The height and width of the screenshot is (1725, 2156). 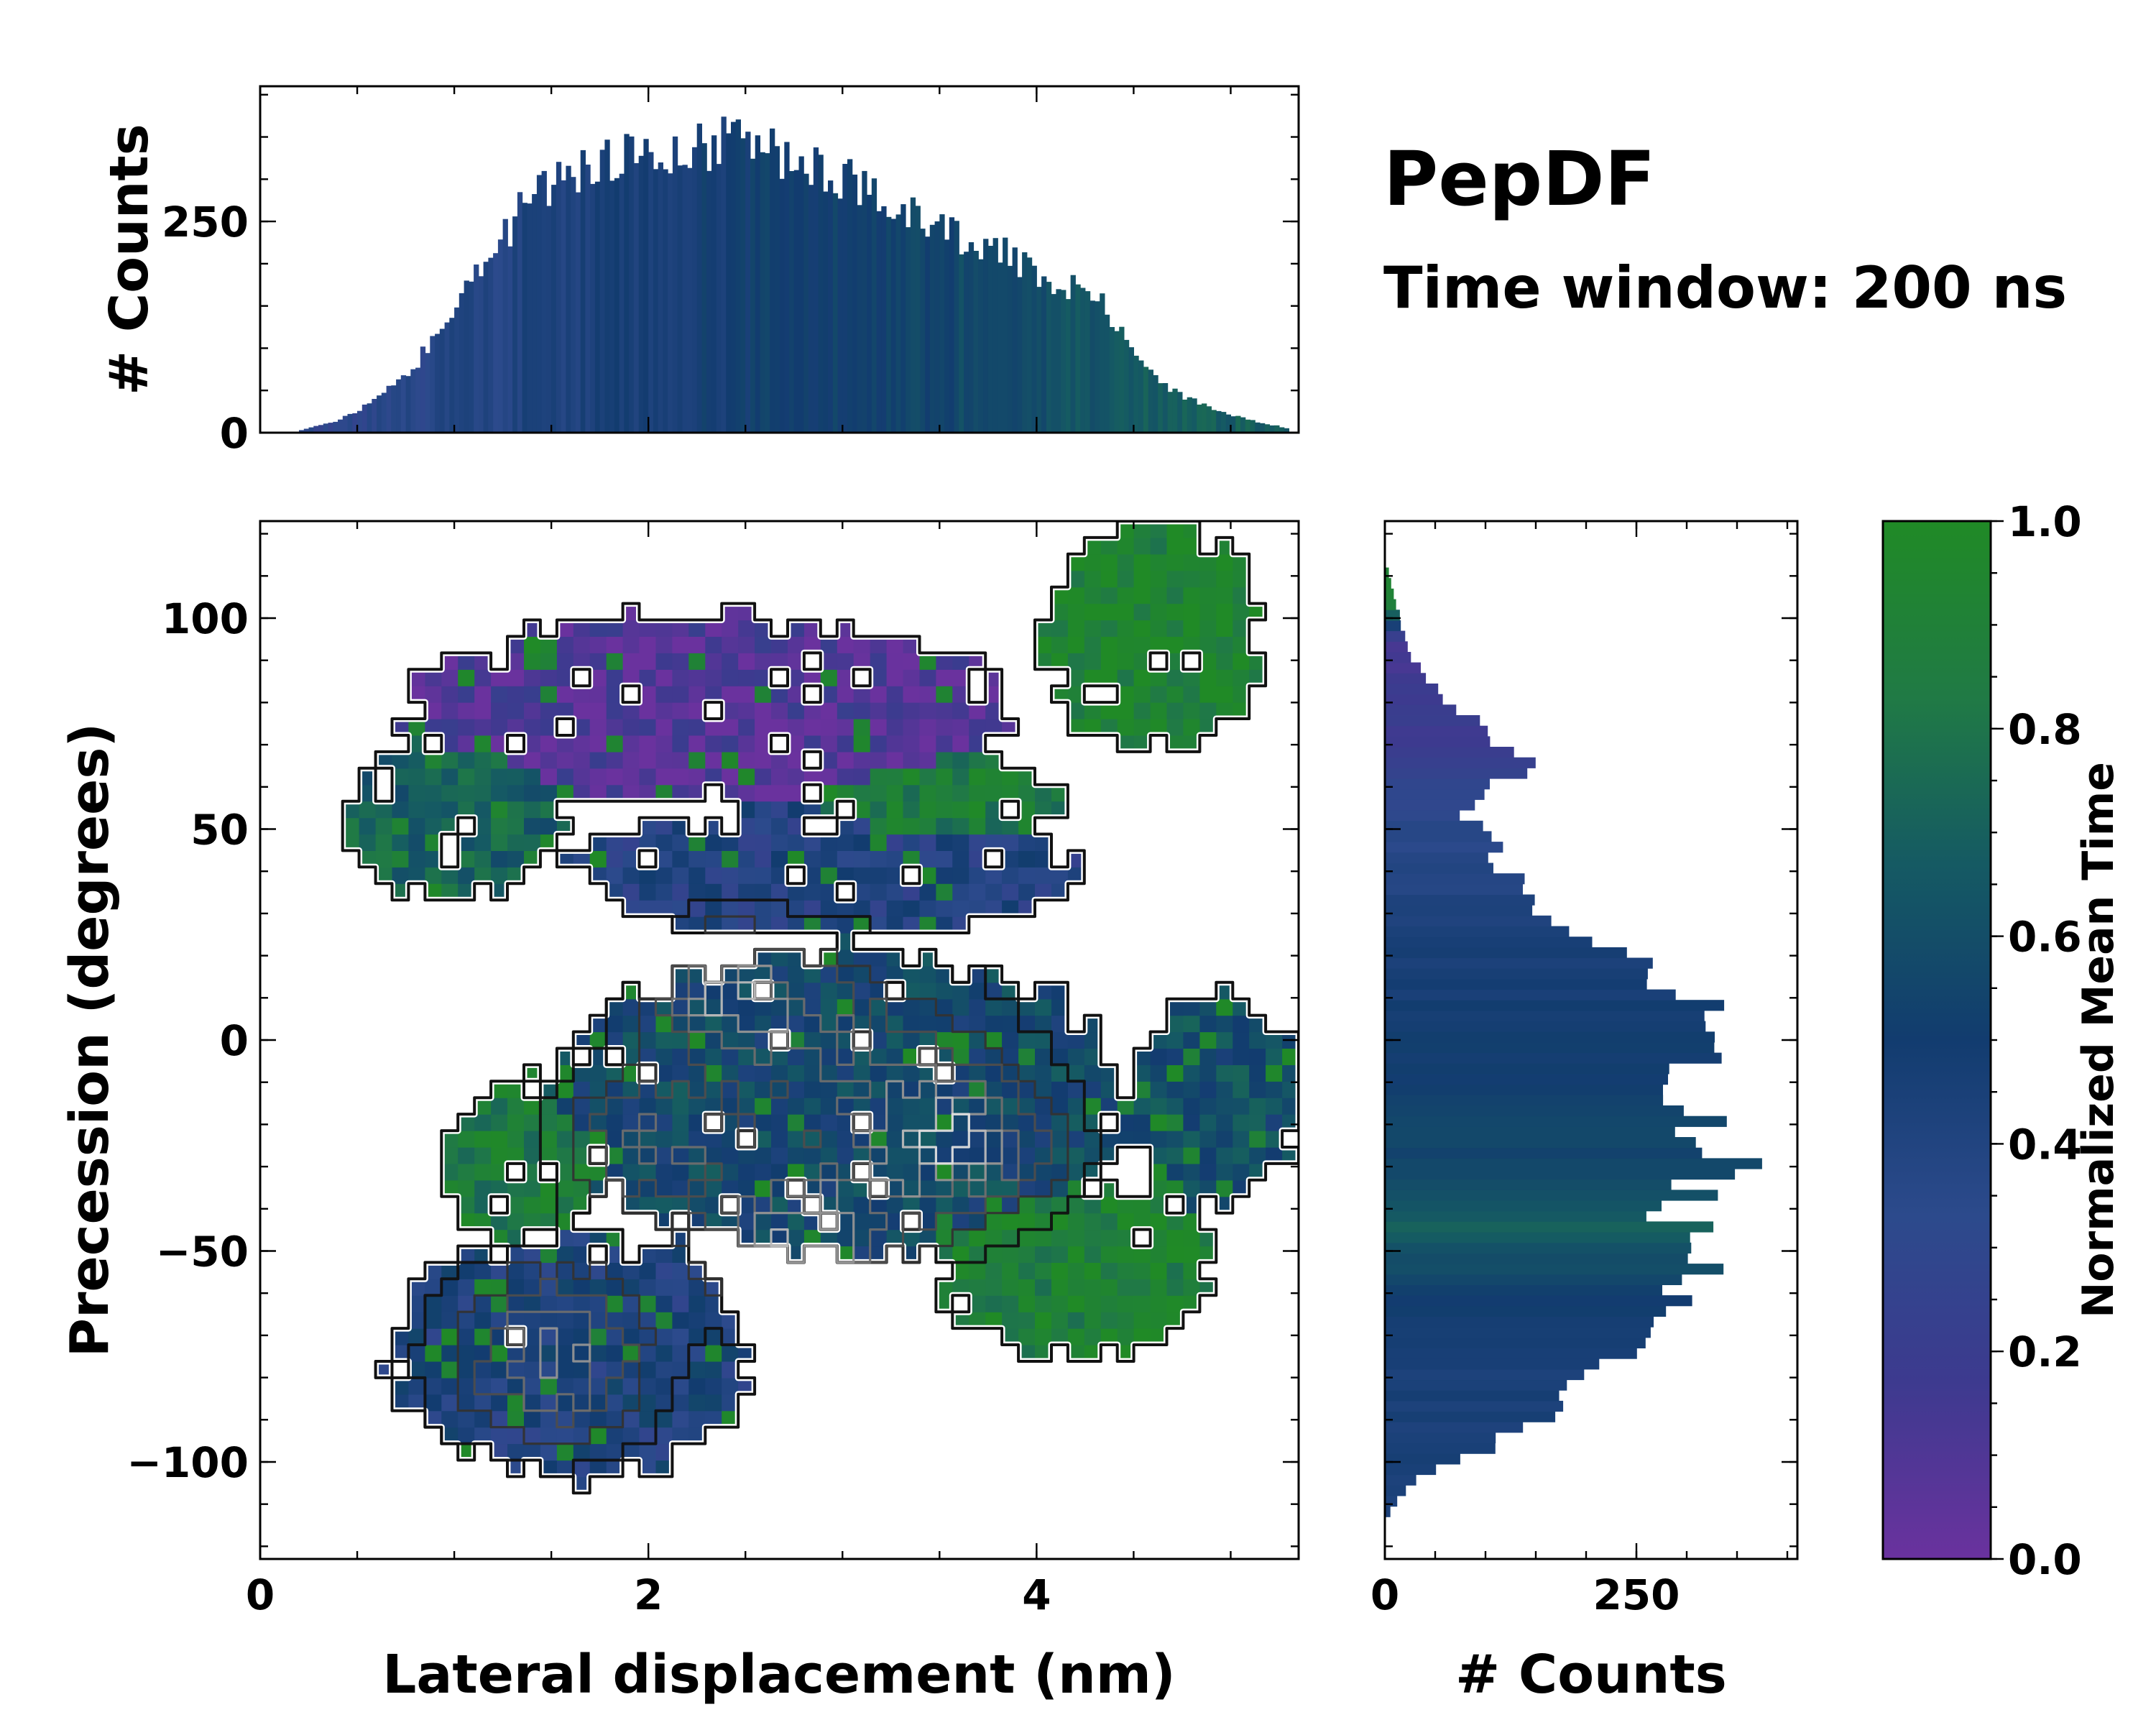 What do you see at coordinates (2045, 937) in the screenshot?
I see `colorbar-tick-label: 0.6` at bounding box center [2045, 937].